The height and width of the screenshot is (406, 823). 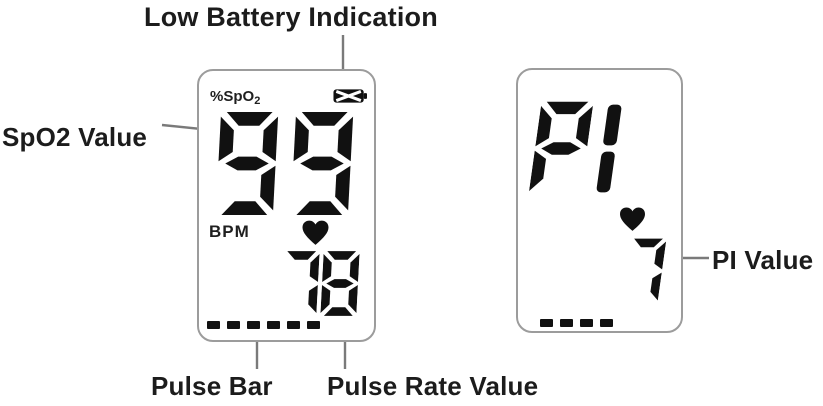 What do you see at coordinates (291, 17) in the screenshot?
I see `annotation-low-battery: Low Battery Indication` at bounding box center [291, 17].